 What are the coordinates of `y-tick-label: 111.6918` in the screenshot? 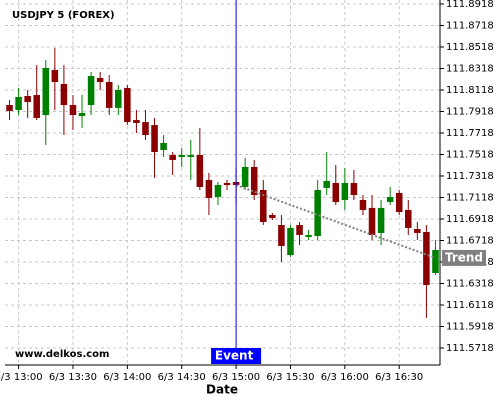 It's located at (470, 219).